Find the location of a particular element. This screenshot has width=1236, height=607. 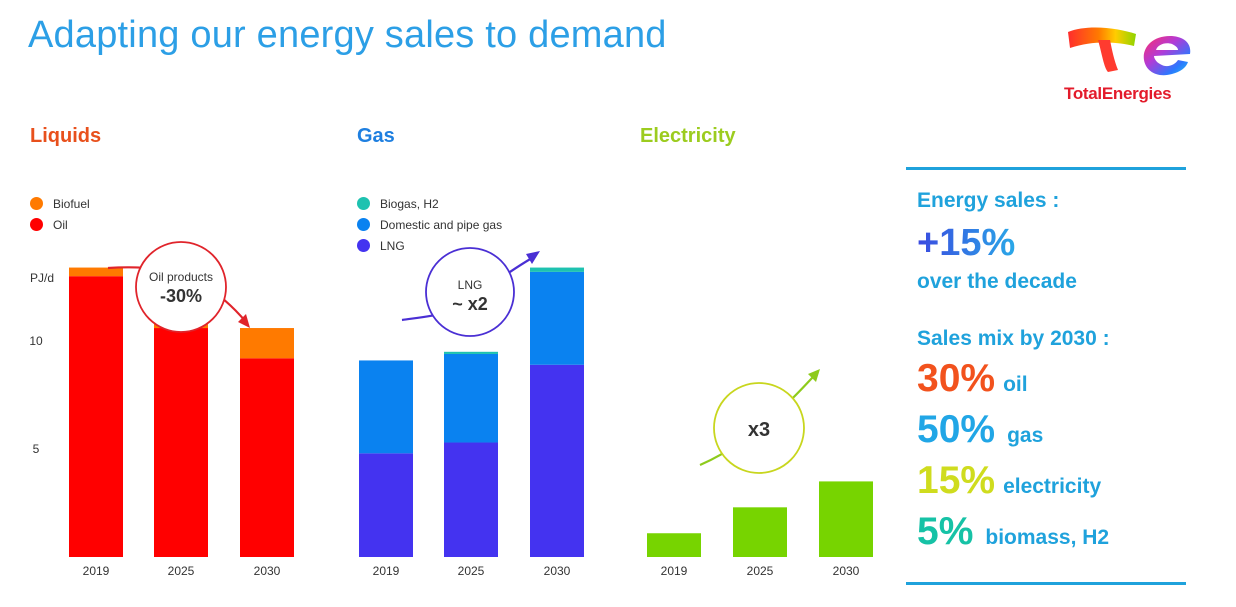

legend-label-biogas: Biogas, H2 is located at coordinates (409, 203).